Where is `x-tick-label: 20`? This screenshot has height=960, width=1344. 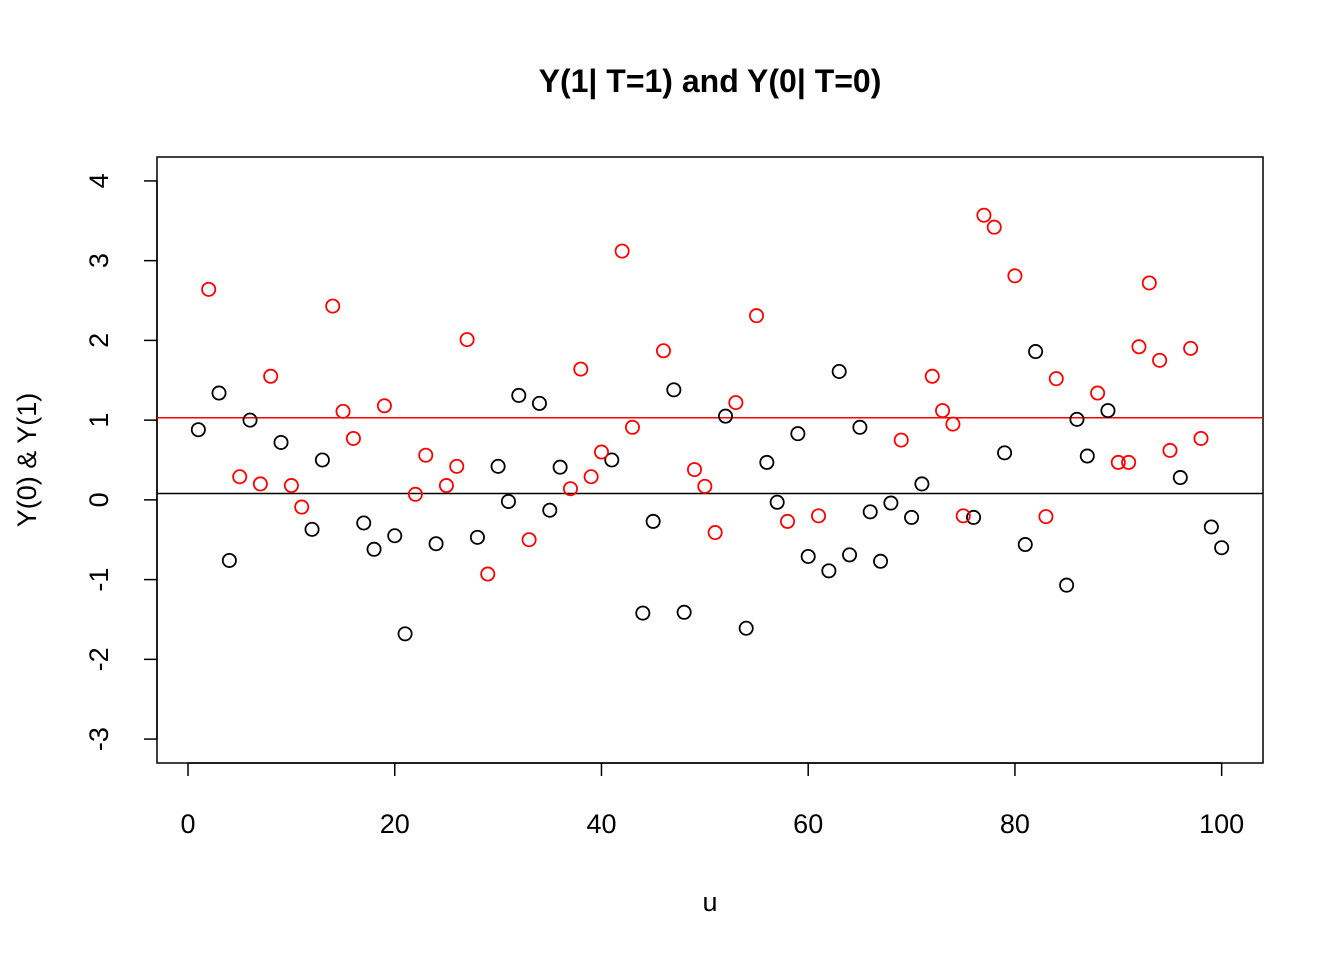
x-tick-label: 20 is located at coordinates (395, 824).